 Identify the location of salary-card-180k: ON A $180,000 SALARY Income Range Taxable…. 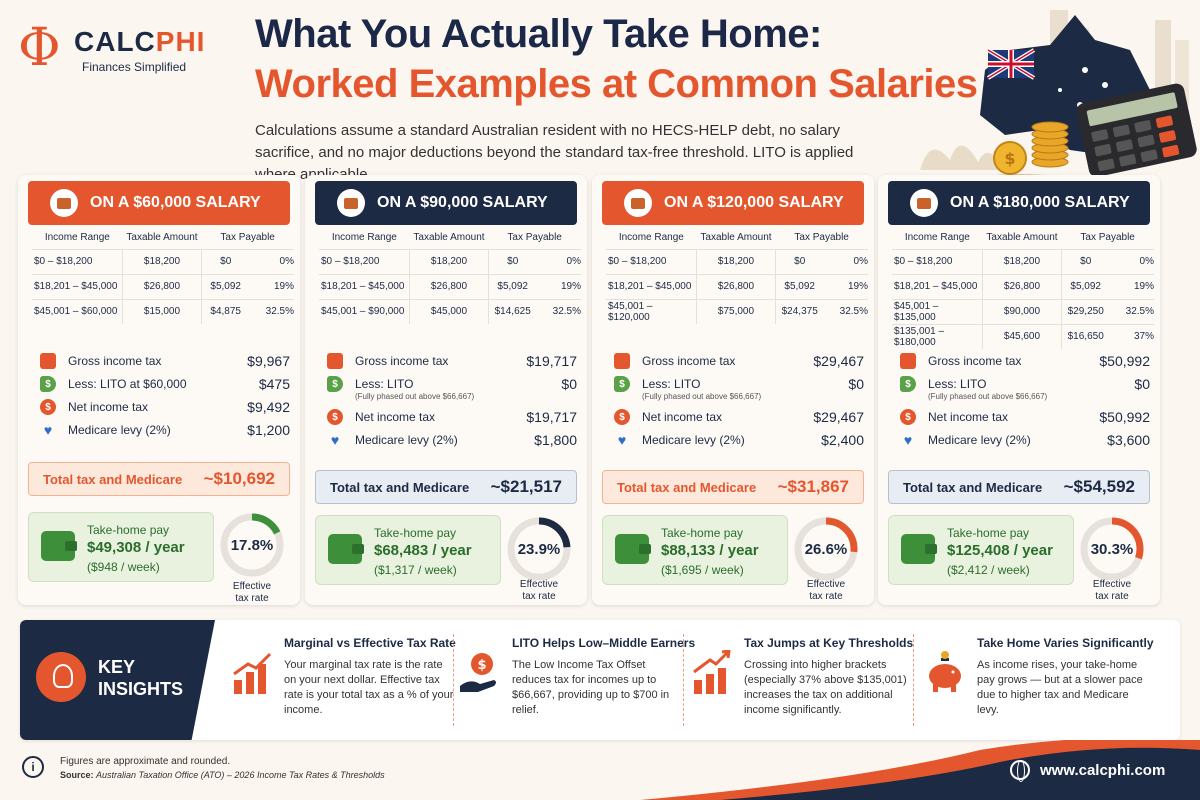
(1019, 390).